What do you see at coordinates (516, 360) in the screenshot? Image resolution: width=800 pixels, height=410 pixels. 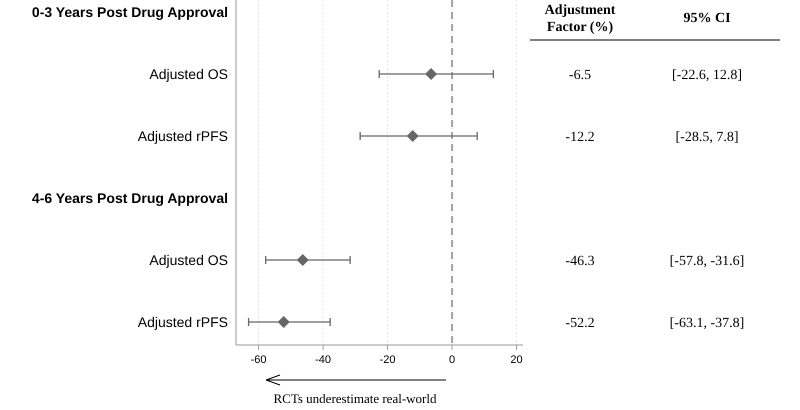 I see `x-tick-label: 20` at bounding box center [516, 360].